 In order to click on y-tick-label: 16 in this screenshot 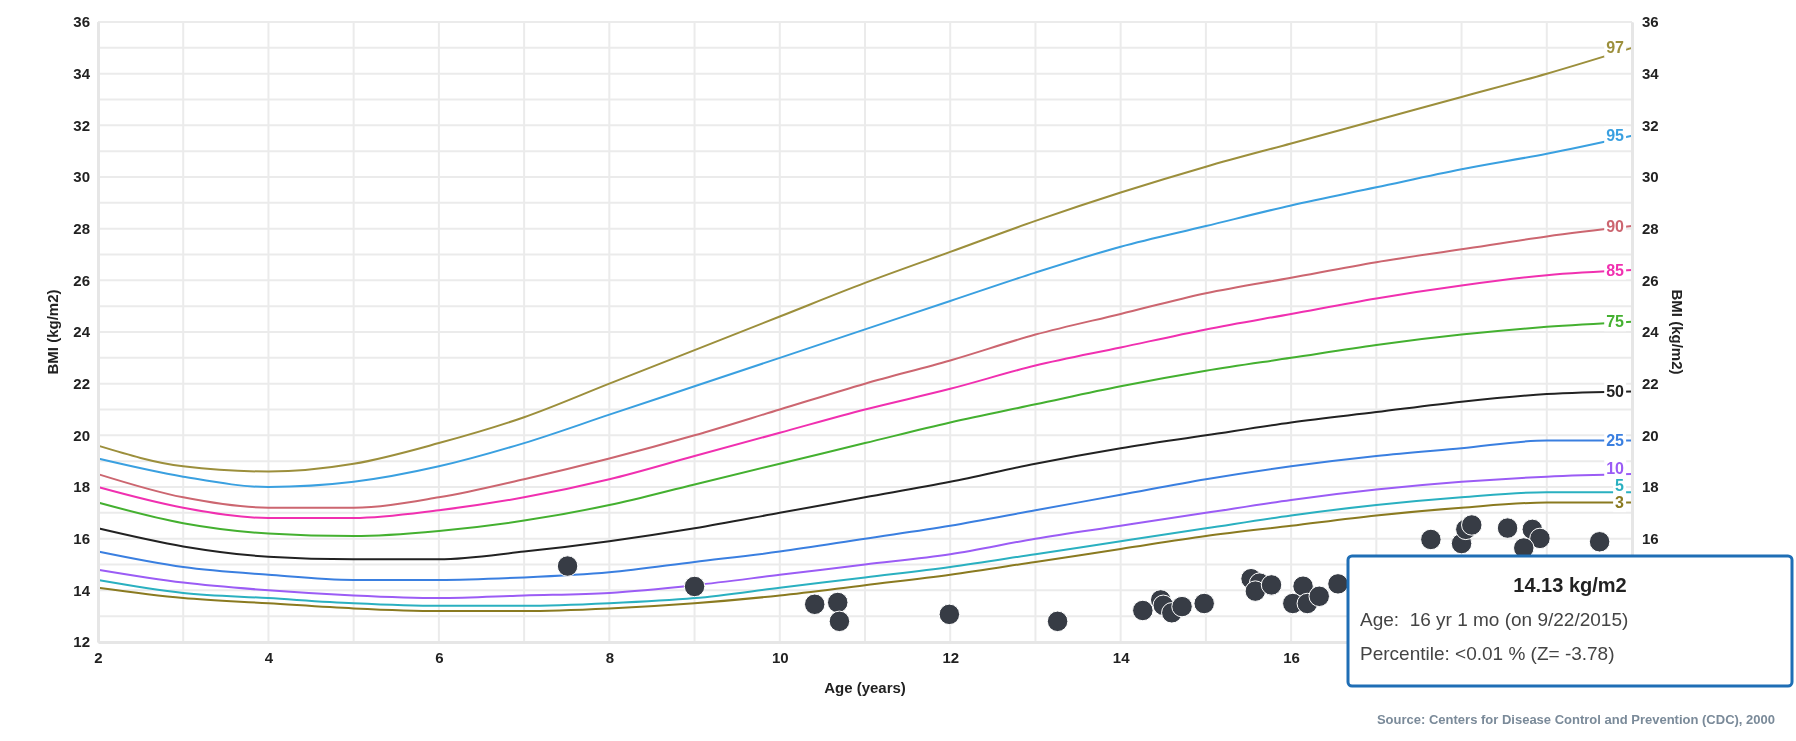, I will do `click(81, 538)`.